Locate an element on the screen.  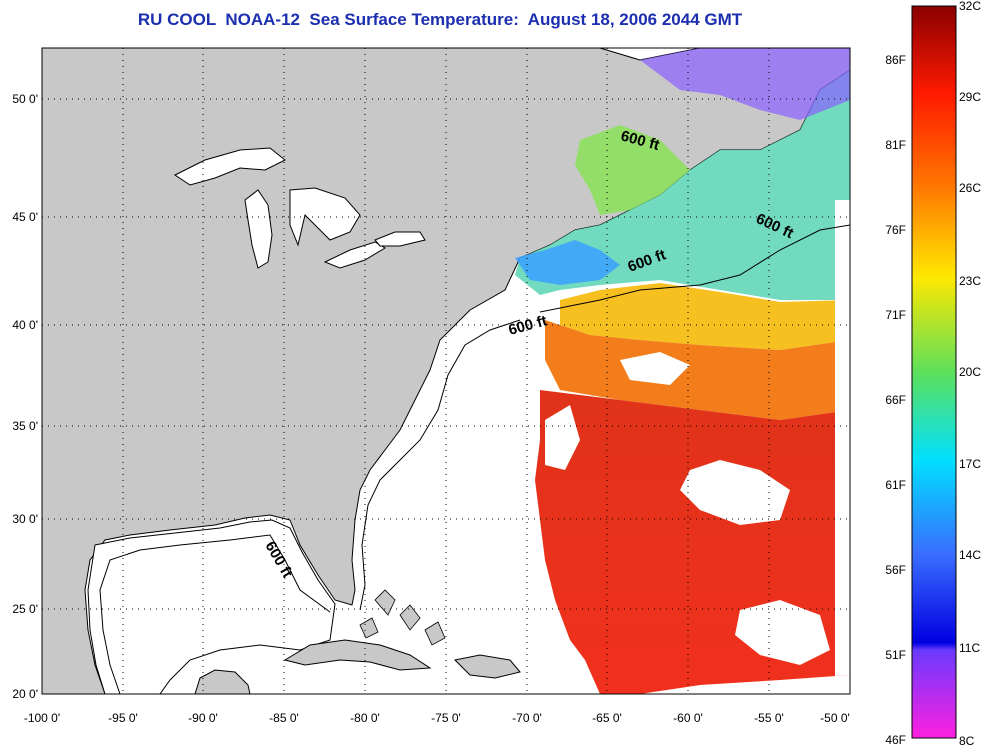
lon-tick-label: -75 0' is located at coordinates (446, 718).